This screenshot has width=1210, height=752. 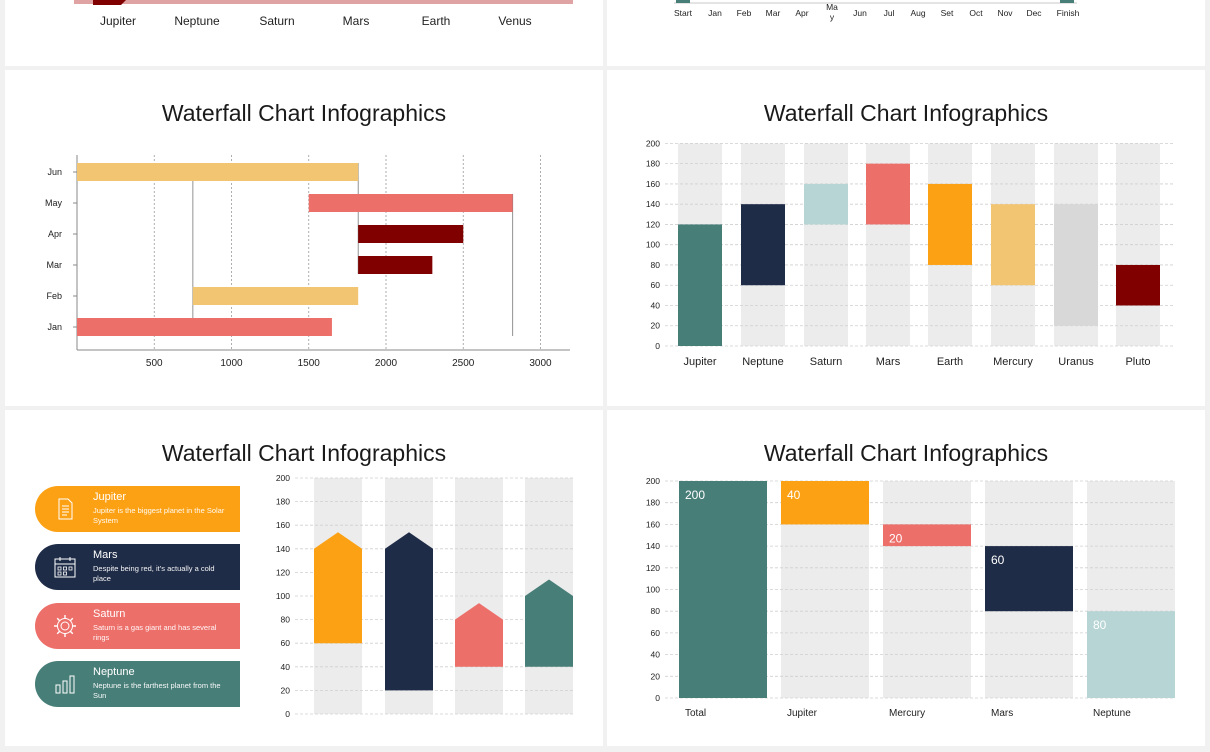 What do you see at coordinates (65, 567) in the screenshot?
I see `calendar-icon` at bounding box center [65, 567].